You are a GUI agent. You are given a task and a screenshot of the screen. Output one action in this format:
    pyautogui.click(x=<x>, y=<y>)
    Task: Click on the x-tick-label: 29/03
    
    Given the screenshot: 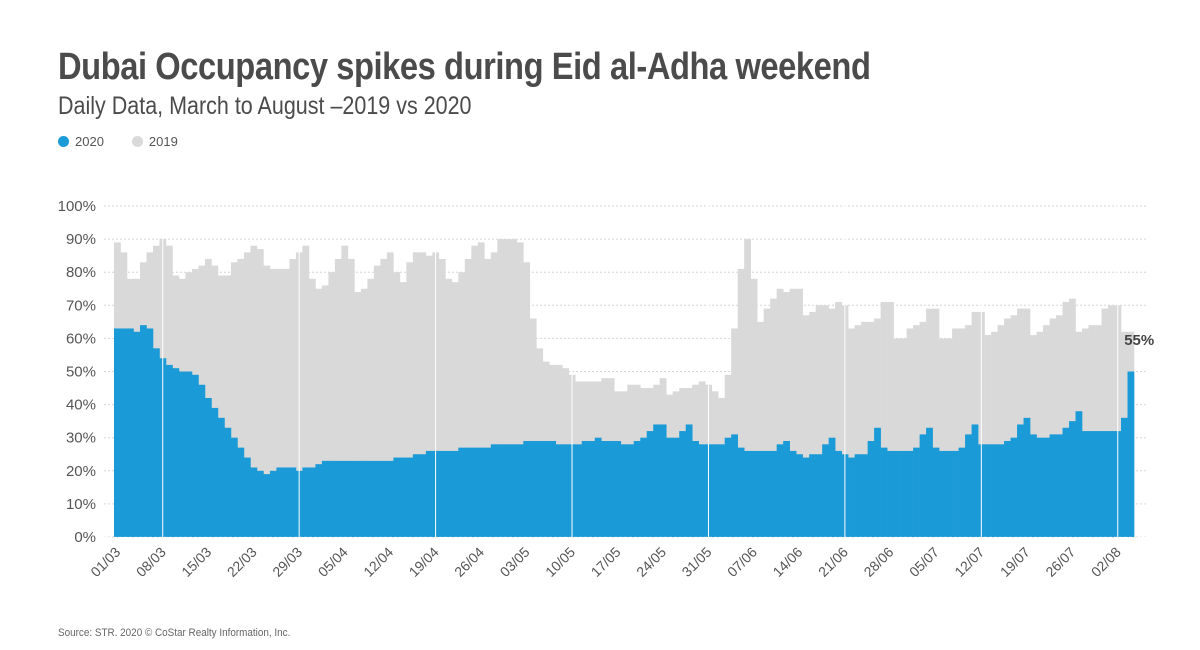 What is the action you would take?
    pyautogui.click(x=287, y=562)
    